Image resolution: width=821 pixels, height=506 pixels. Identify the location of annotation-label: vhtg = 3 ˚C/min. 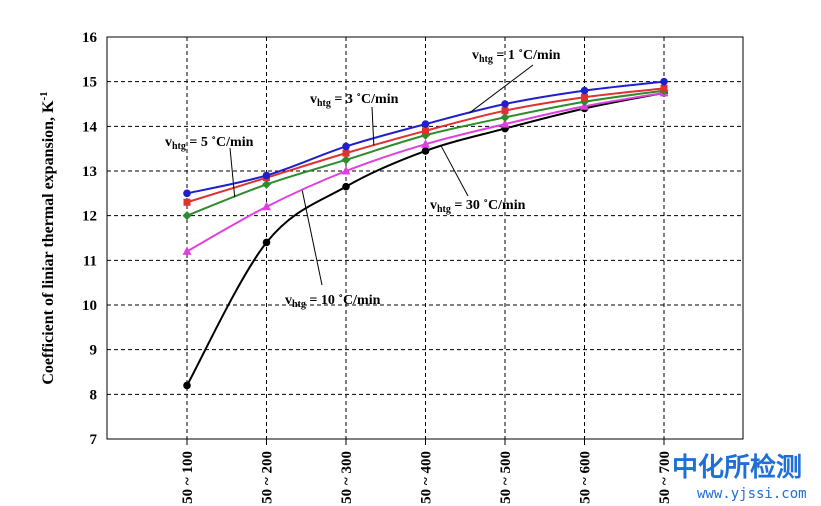
(354, 100).